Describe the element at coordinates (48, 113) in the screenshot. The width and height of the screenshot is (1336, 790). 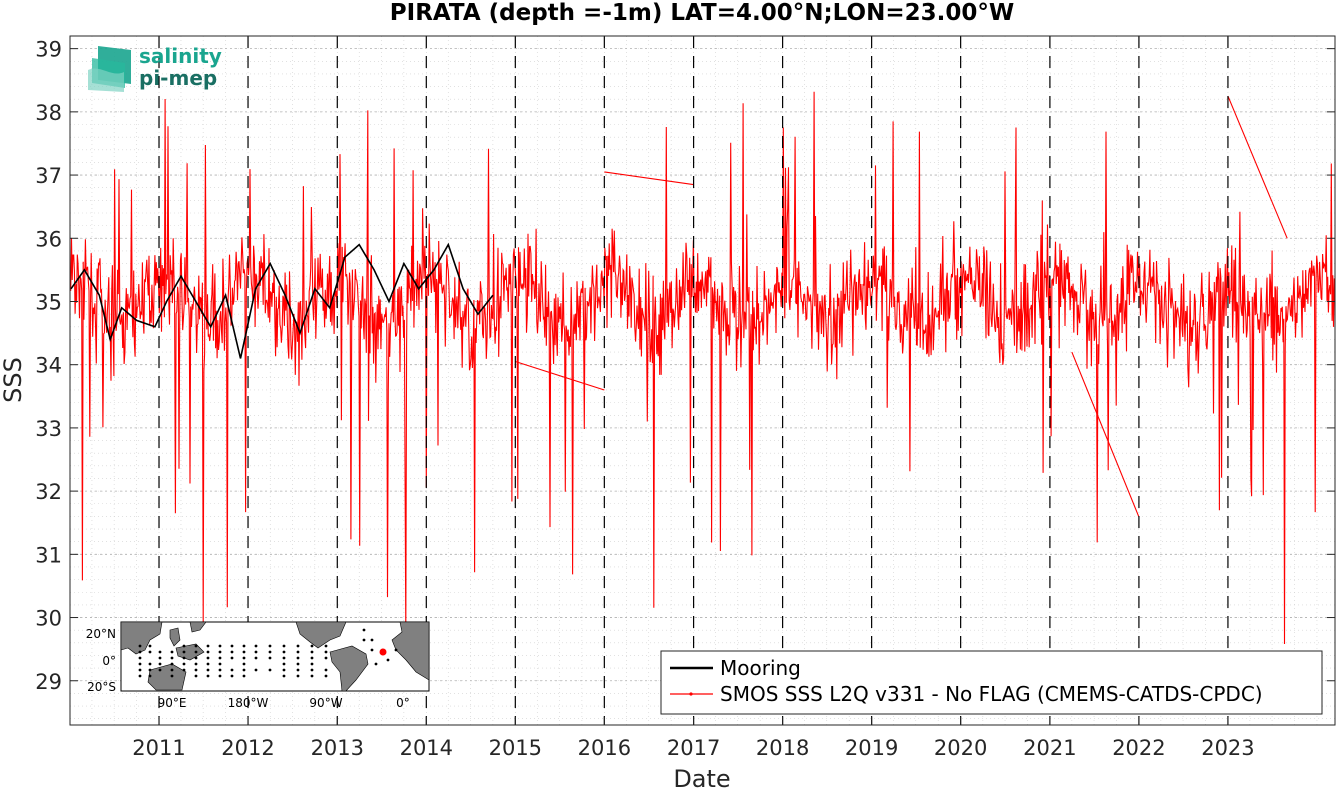
I see `y-tick-label: 38` at that location.